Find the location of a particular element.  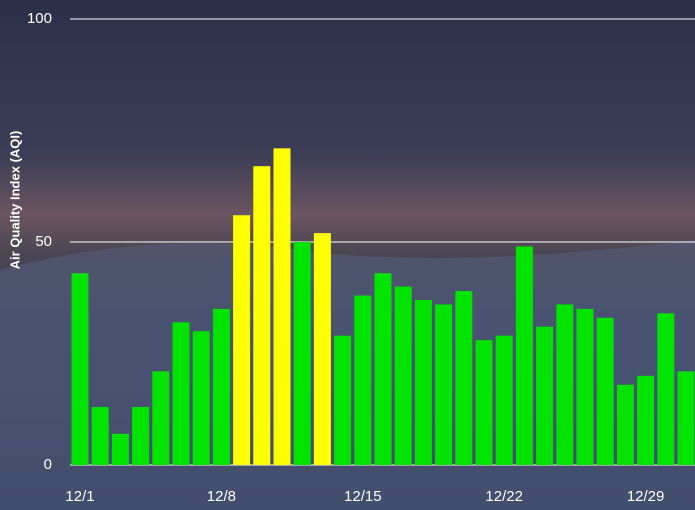

x-tick-label: 12/29 is located at coordinates (646, 496).